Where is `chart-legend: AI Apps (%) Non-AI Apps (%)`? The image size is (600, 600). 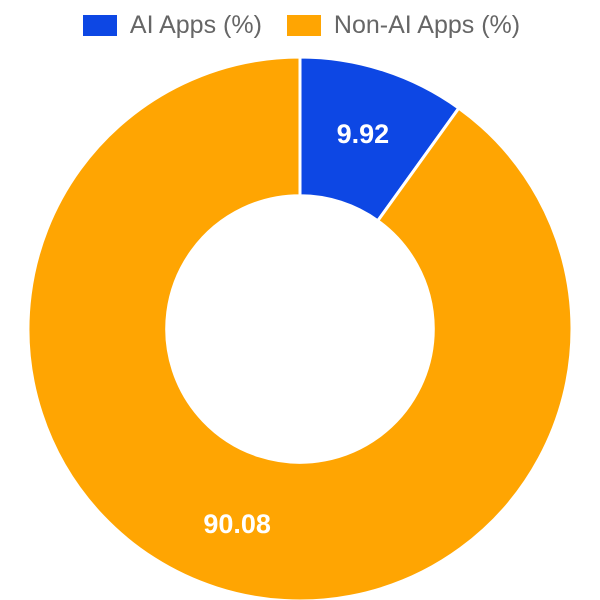 chart-legend: AI Apps (%) Non-AI Apps (%) is located at coordinates (300, 25).